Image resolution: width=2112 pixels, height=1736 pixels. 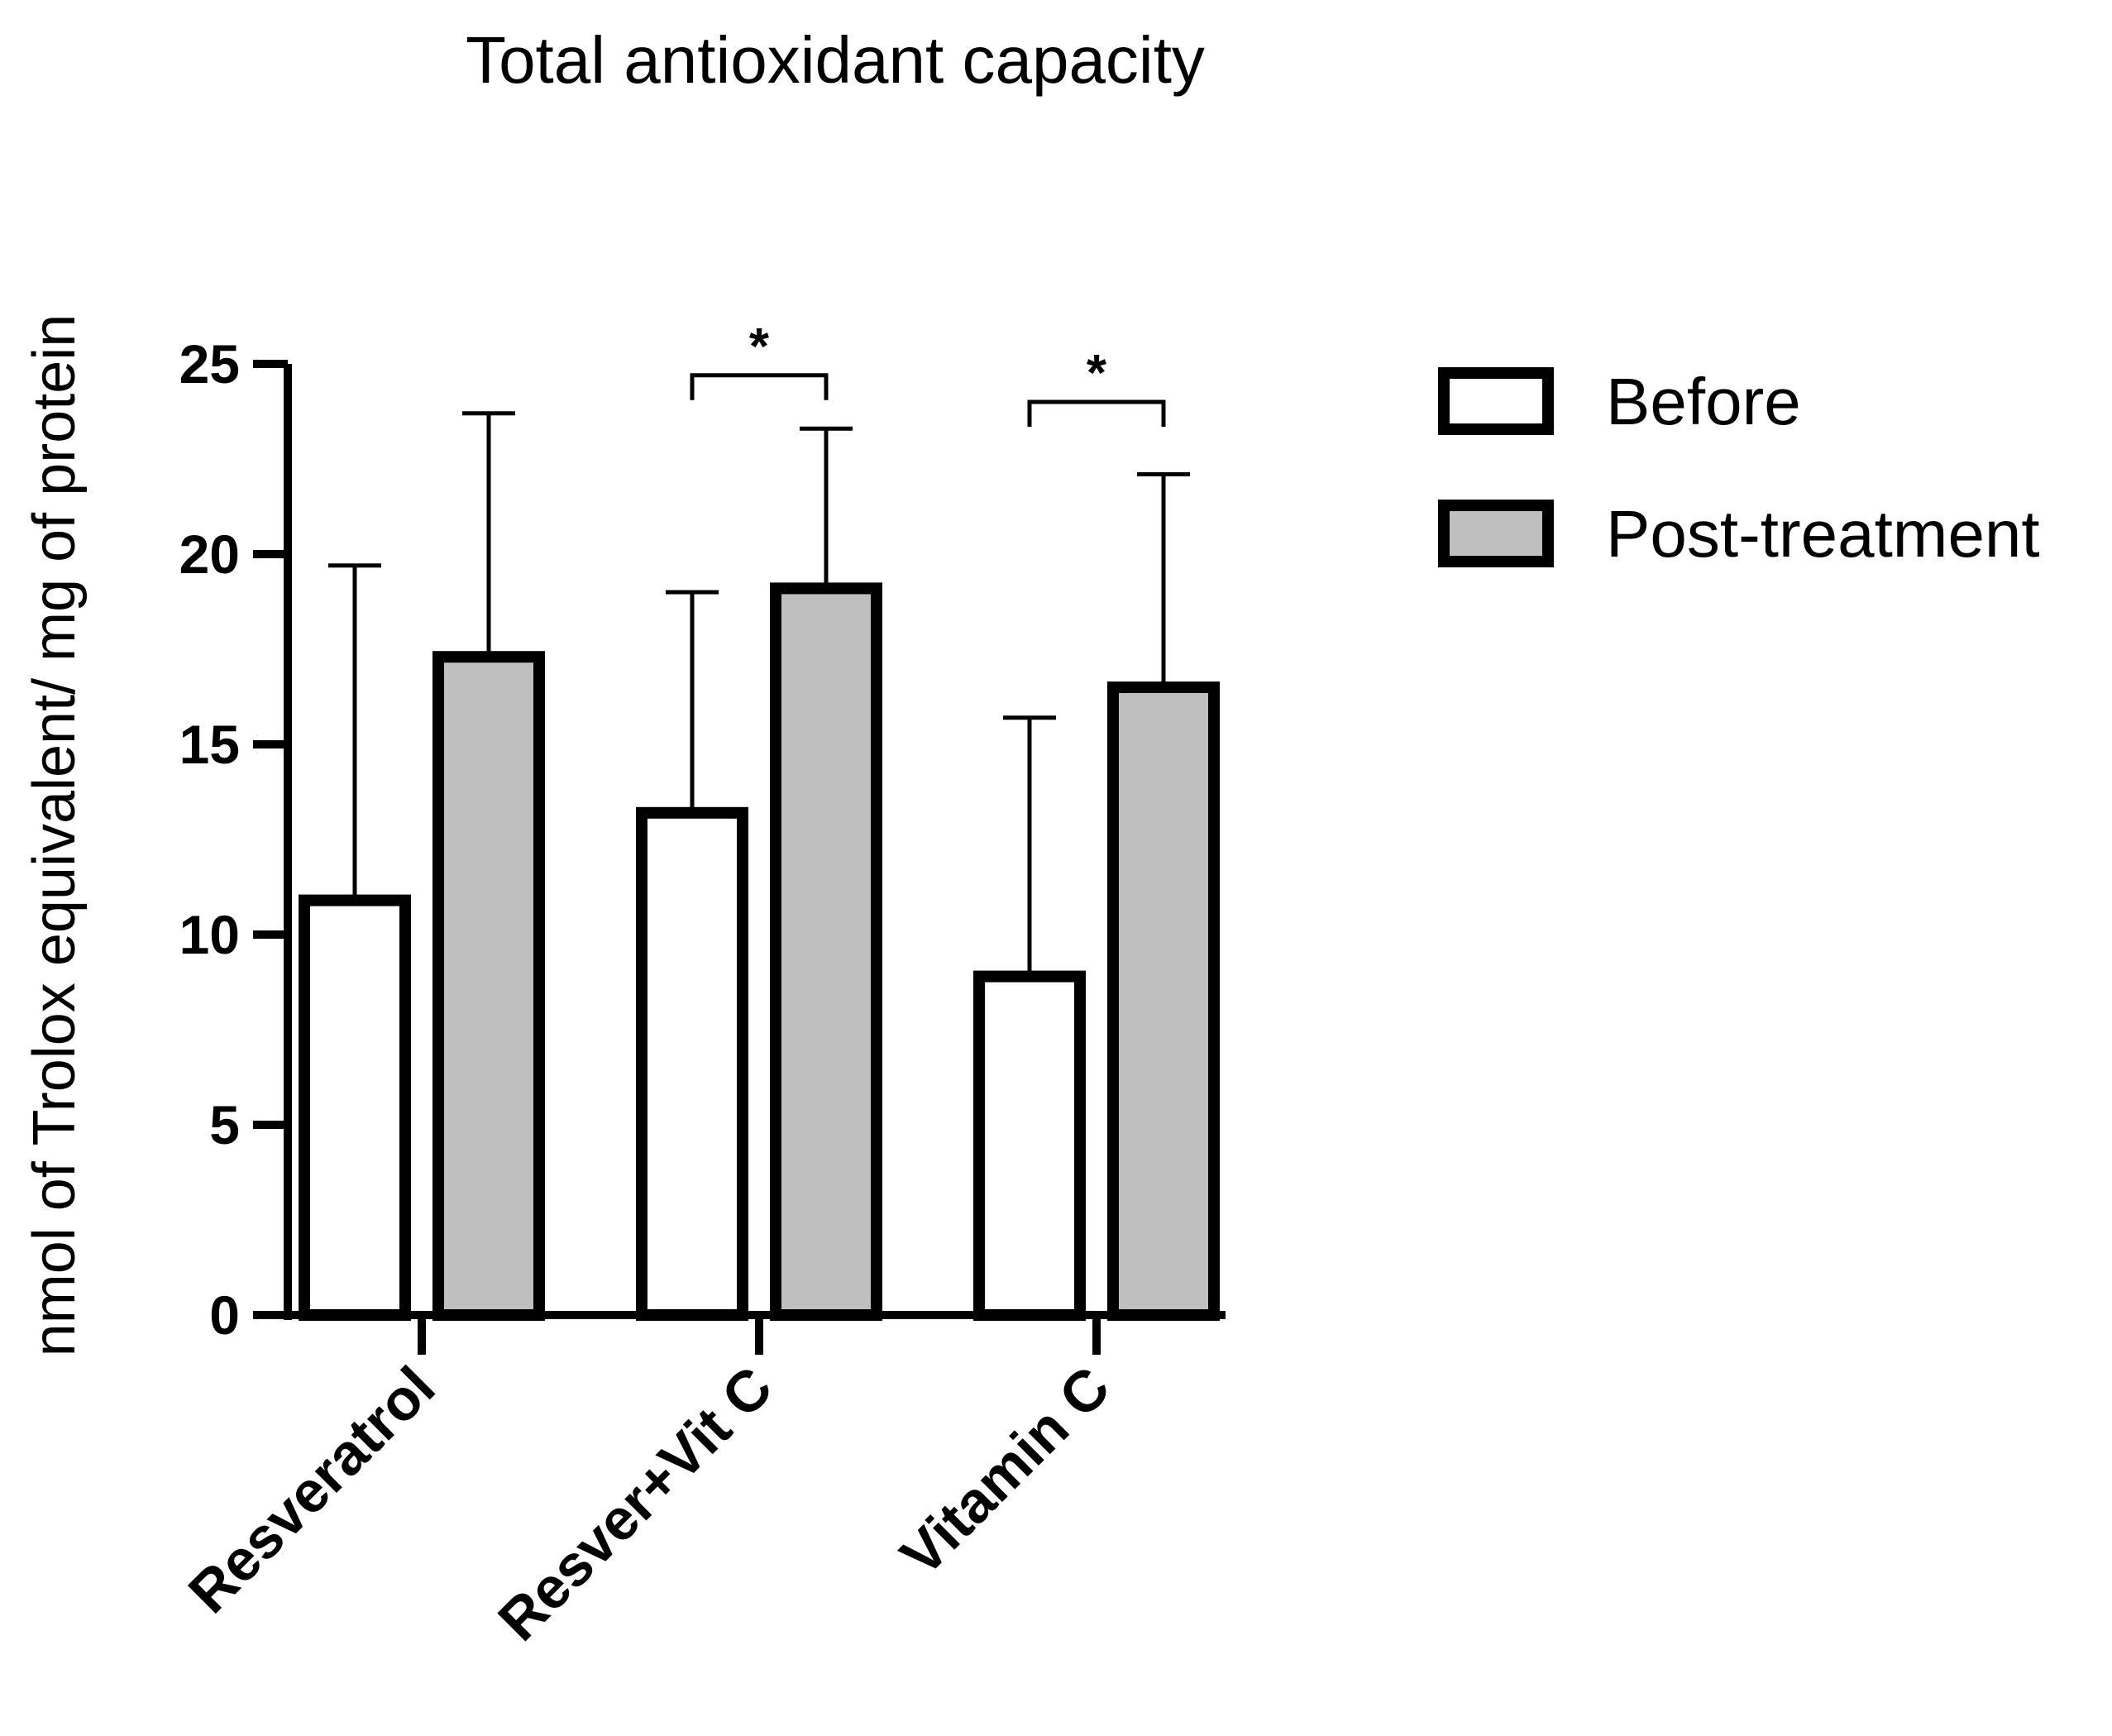 I want to click on legend-label: Post-treatment, so click(x=1823, y=534).